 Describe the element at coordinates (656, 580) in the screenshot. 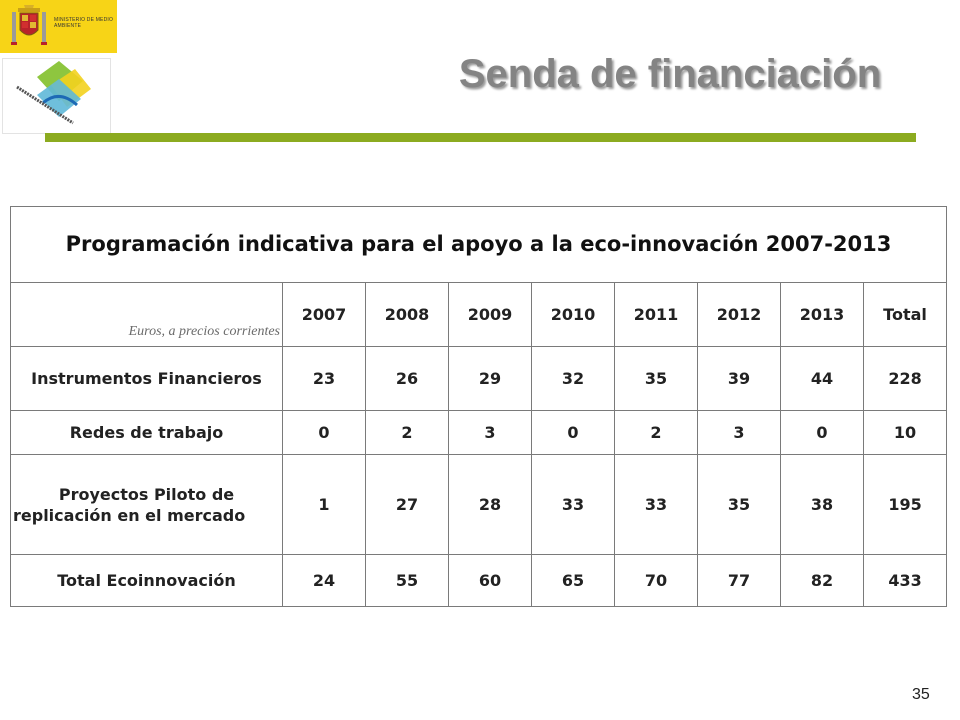

I see `table-cell: 70` at that location.